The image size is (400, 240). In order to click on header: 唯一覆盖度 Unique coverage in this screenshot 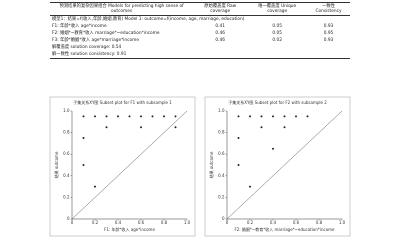, I will do `click(277, 9)`.